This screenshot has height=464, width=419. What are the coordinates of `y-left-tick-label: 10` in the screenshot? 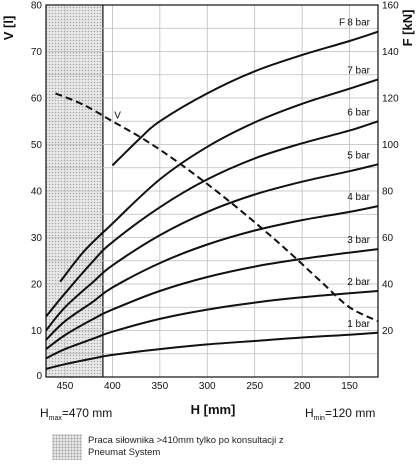 It's located at (37, 331).